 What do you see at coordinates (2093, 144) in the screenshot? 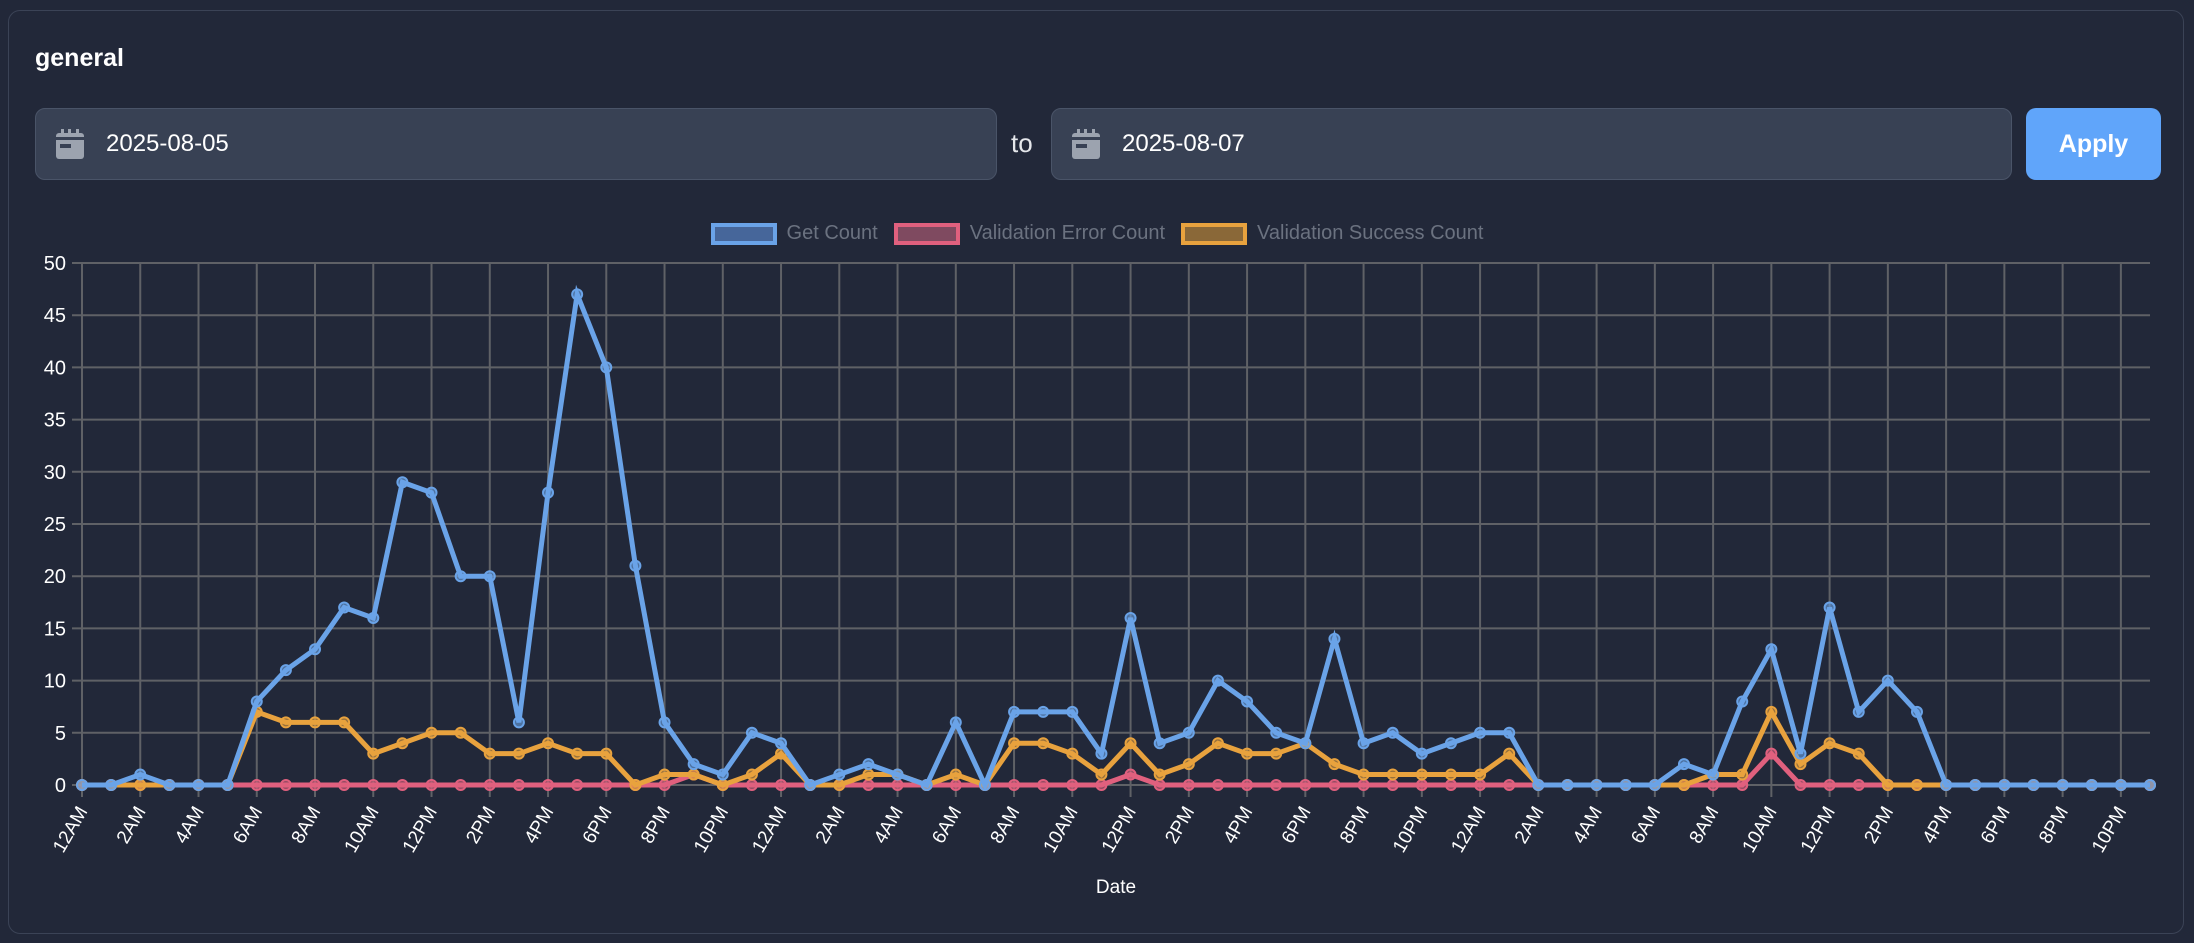
I see `apply-button: Apply` at bounding box center [2093, 144].